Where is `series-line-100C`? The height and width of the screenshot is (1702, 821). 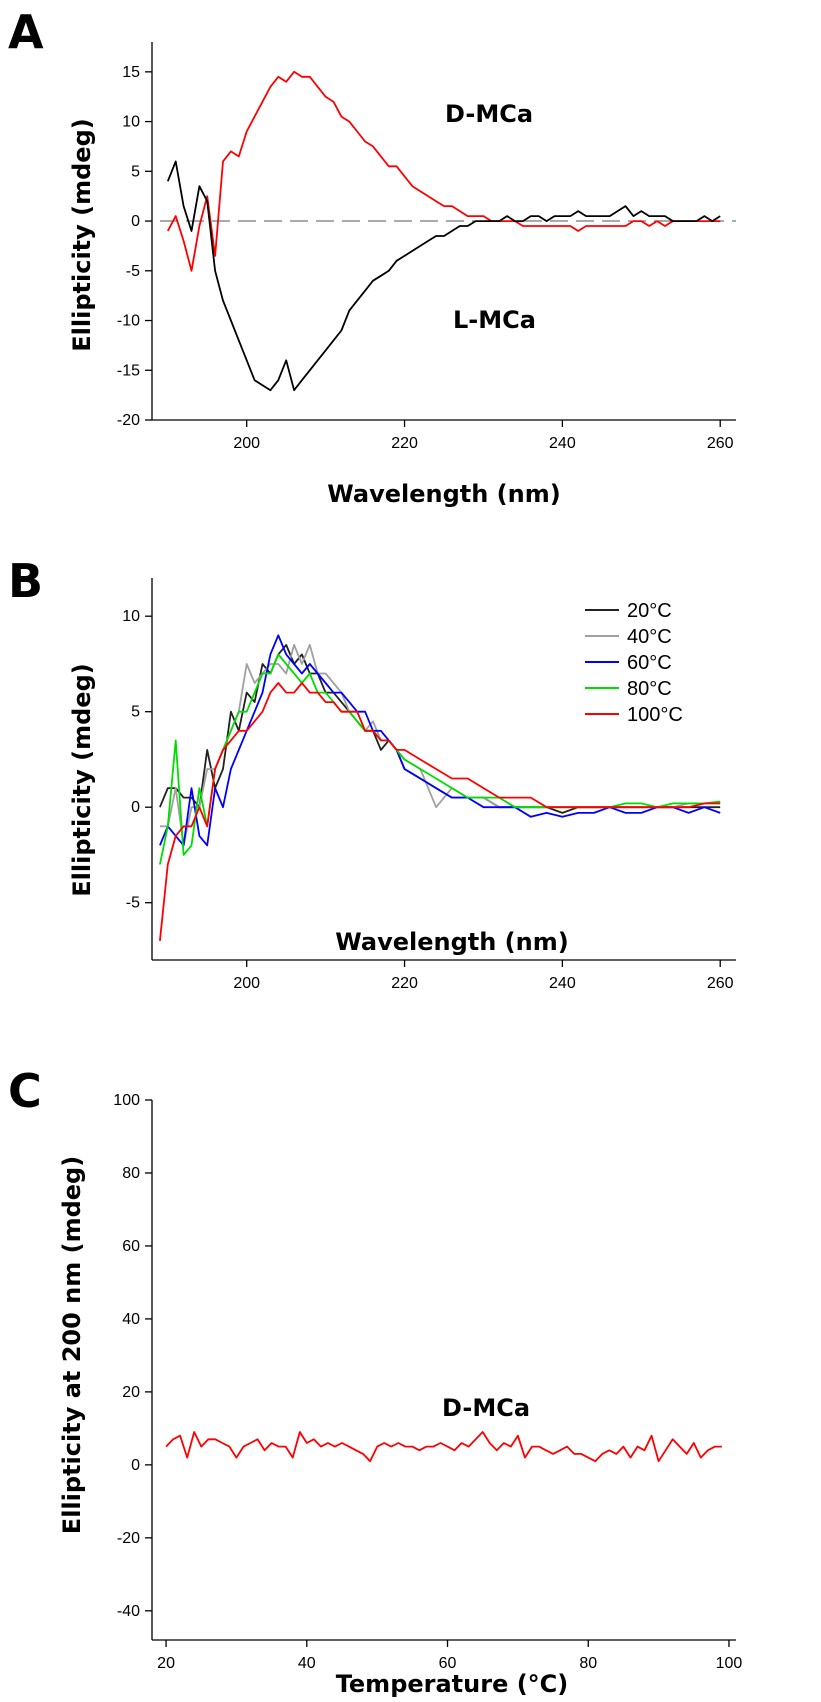
series-line-100C is located at coordinates (440, 811).